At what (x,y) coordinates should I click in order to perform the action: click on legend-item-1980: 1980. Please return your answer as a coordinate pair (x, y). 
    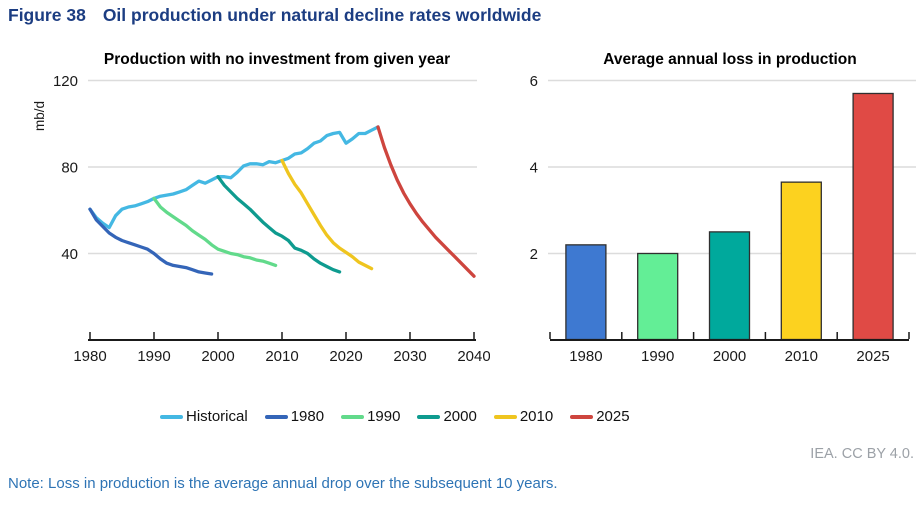
    Looking at the image, I should click on (294, 417).